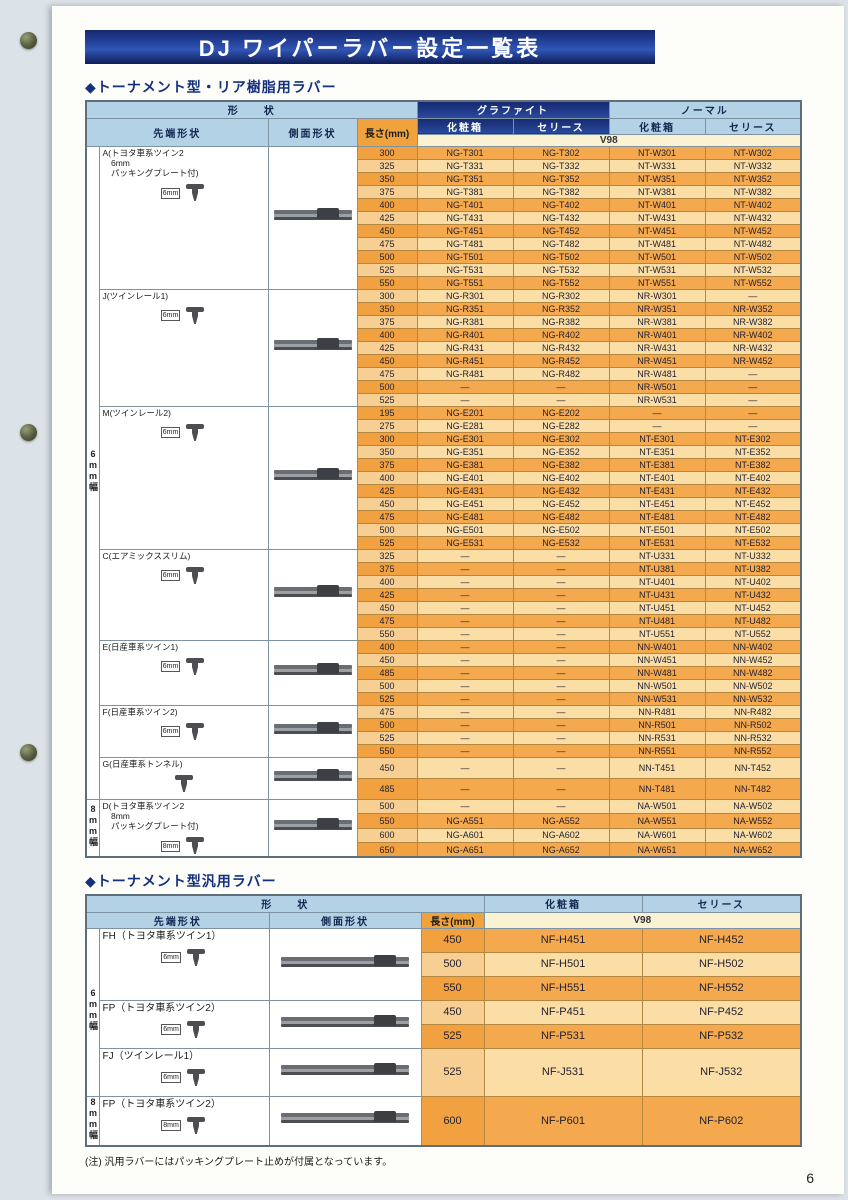 The height and width of the screenshot is (1200, 848). I want to click on dimension-tag: 6mm, so click(170, 732).